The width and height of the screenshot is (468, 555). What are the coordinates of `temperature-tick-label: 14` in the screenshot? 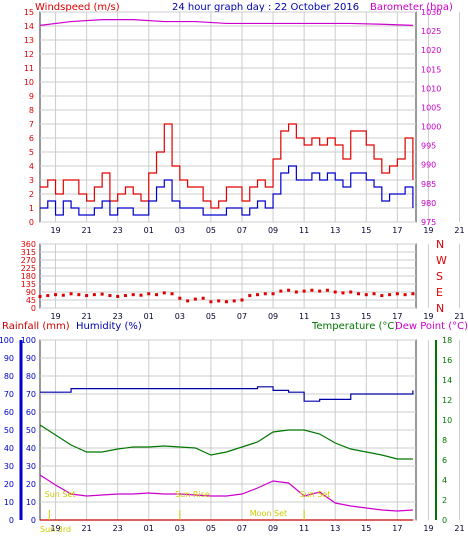 It's located at (447, 380).